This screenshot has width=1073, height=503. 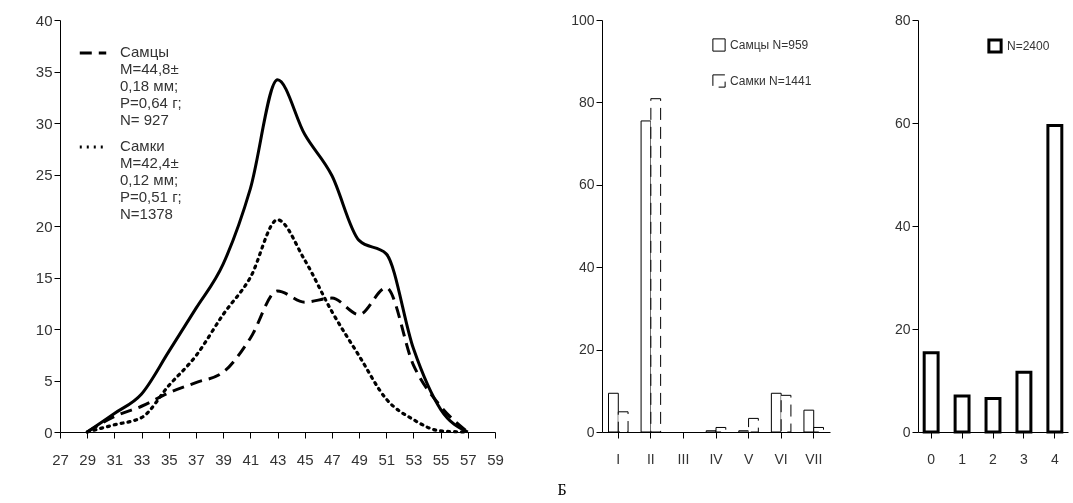 I want to click on x-tick-label: 55, so click(x=441, y=459).